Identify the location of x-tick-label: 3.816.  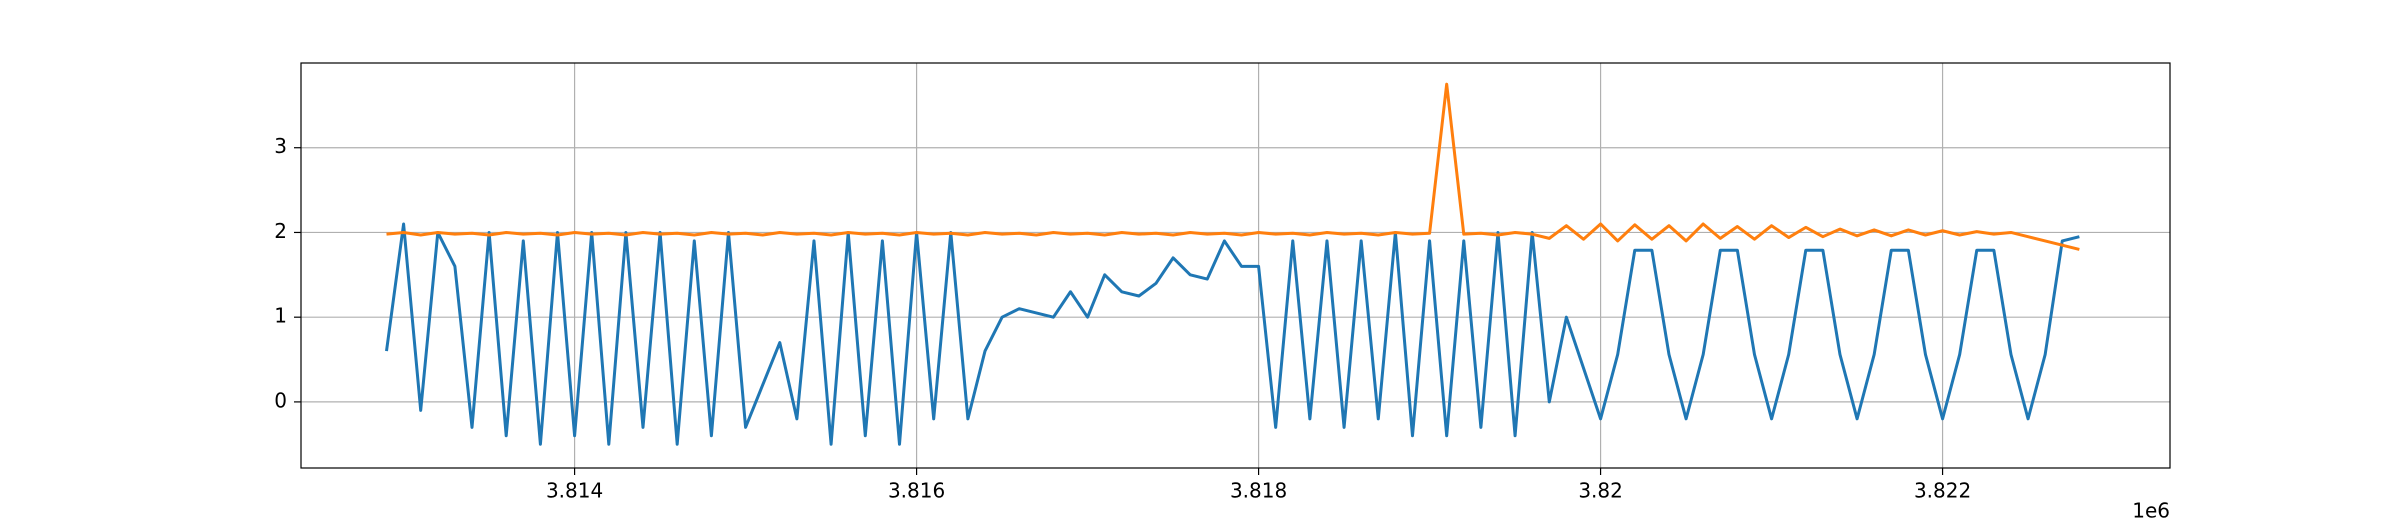
(916, 491).